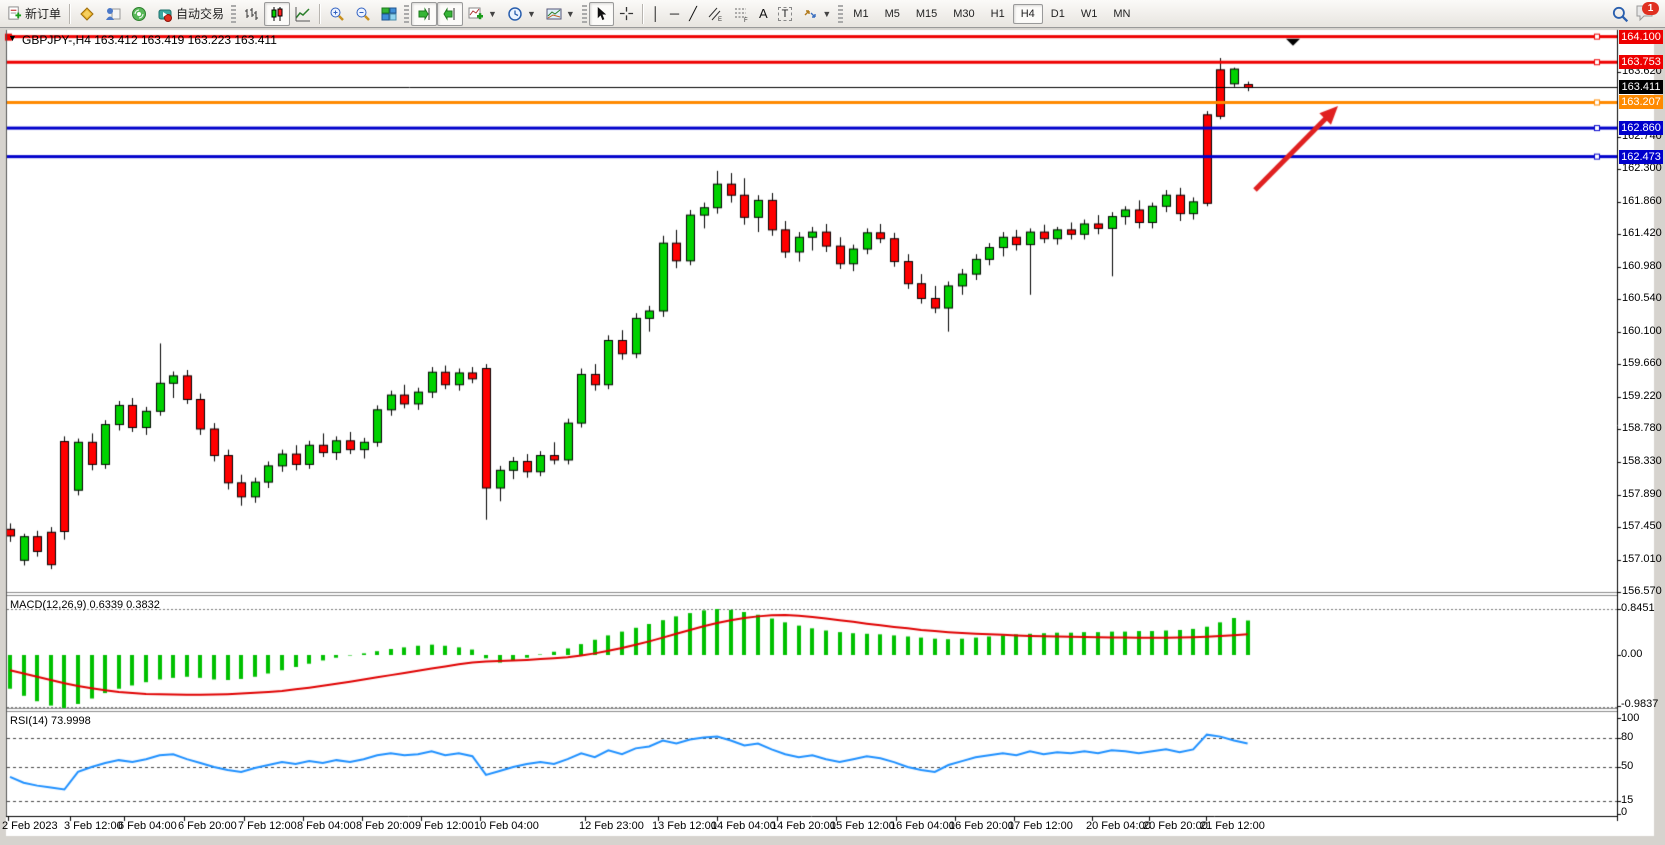 Image resolution: width=1665 pixels, height=845 pixels. I want to click on date-axis-label: 6 Feb 04:00, so click(147, 826).